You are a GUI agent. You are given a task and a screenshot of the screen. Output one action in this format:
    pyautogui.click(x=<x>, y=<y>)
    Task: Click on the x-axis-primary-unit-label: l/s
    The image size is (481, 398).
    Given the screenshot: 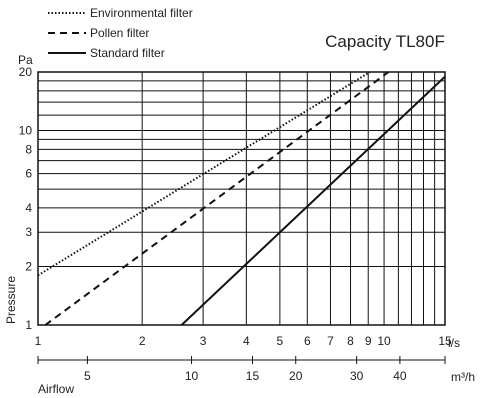 What is the action you would take?
    pyautogui.click(x=454, y=343)
    